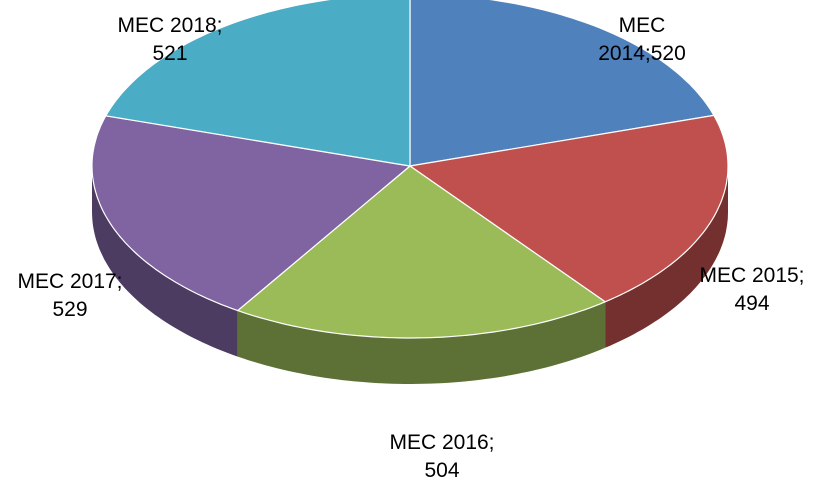 This screenshot has height=488, width=815. What do you see at coordinates (442, 456) in the screenshot?
I see `data-label: MEC 2016; 504` at bounding box center [442, 456].